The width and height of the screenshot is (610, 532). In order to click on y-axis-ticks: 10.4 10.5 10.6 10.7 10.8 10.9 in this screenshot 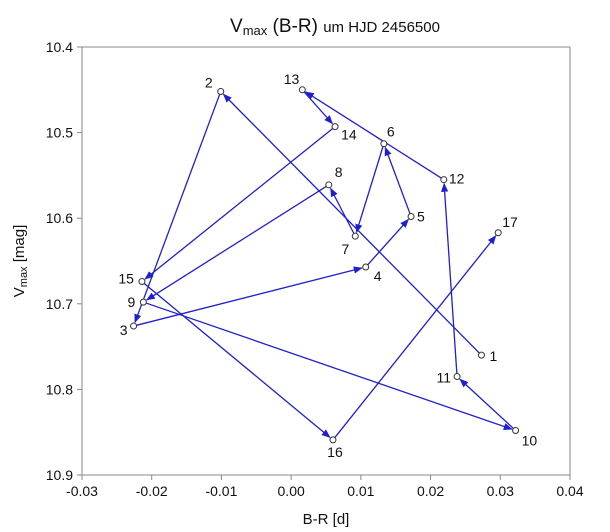, I will do `click(64, 261)`.